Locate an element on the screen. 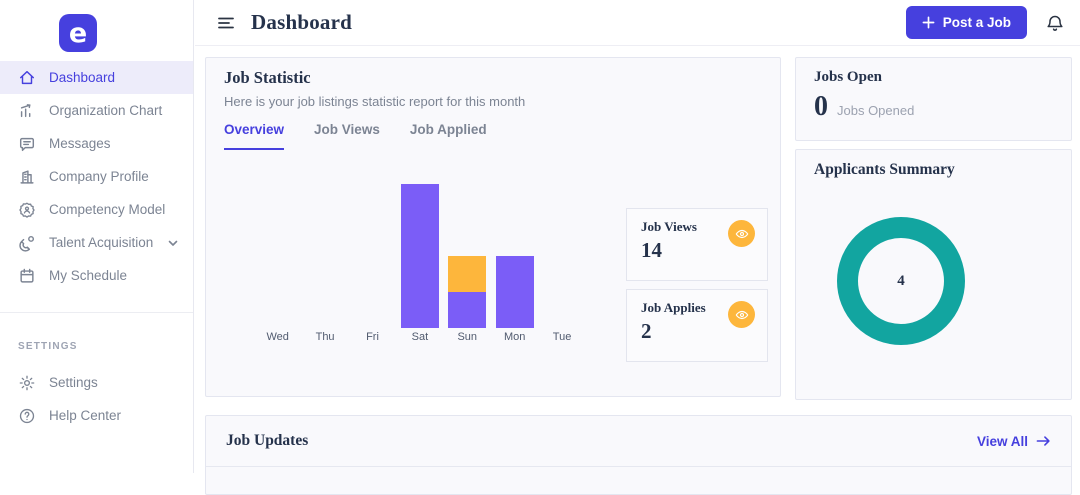 This screenshot has width=1080, height=495. sidebar-settings-menu: Settings Help Center is located at coordinates (96, 399).